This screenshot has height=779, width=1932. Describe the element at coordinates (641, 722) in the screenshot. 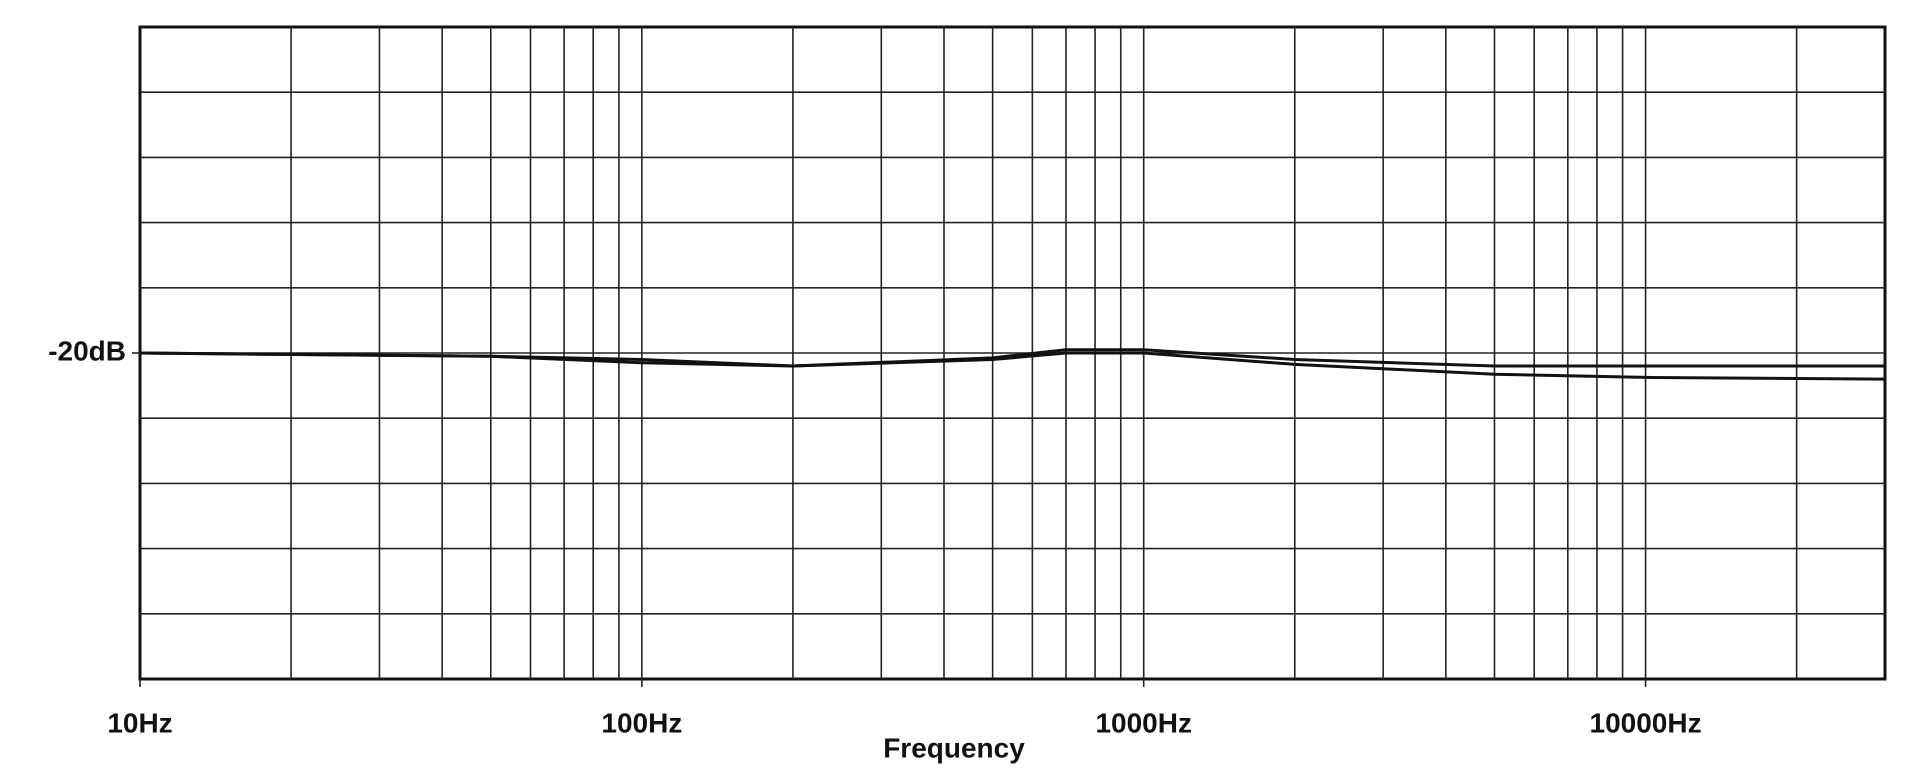

I see `x-tick-label: 100Hz` at that location.